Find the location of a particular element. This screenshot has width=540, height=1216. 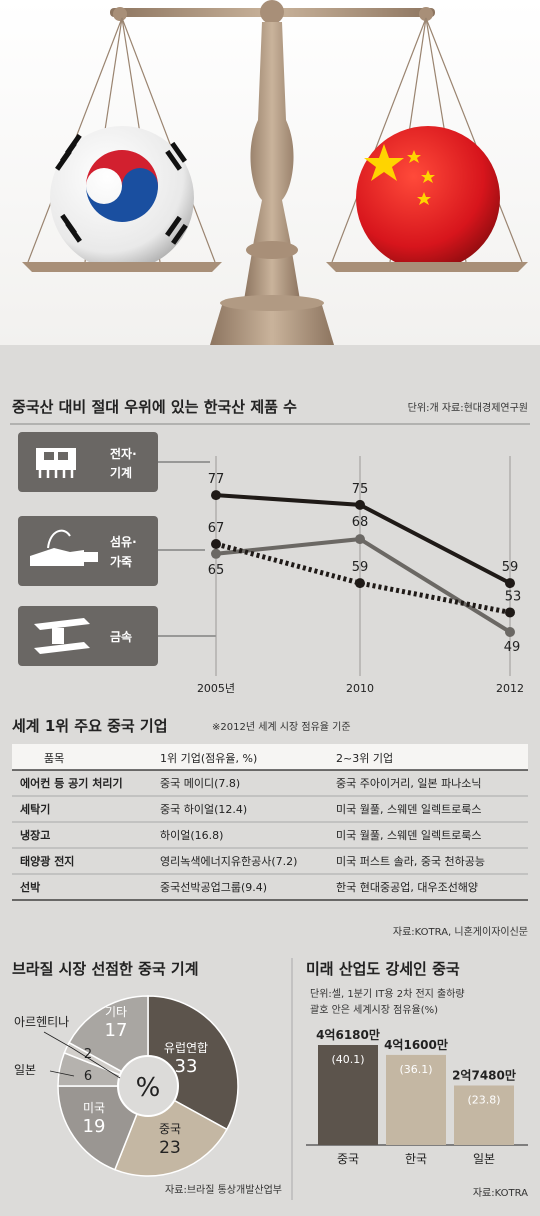

table-cell: 태양광 전지 is located at coordinates (47, 861).